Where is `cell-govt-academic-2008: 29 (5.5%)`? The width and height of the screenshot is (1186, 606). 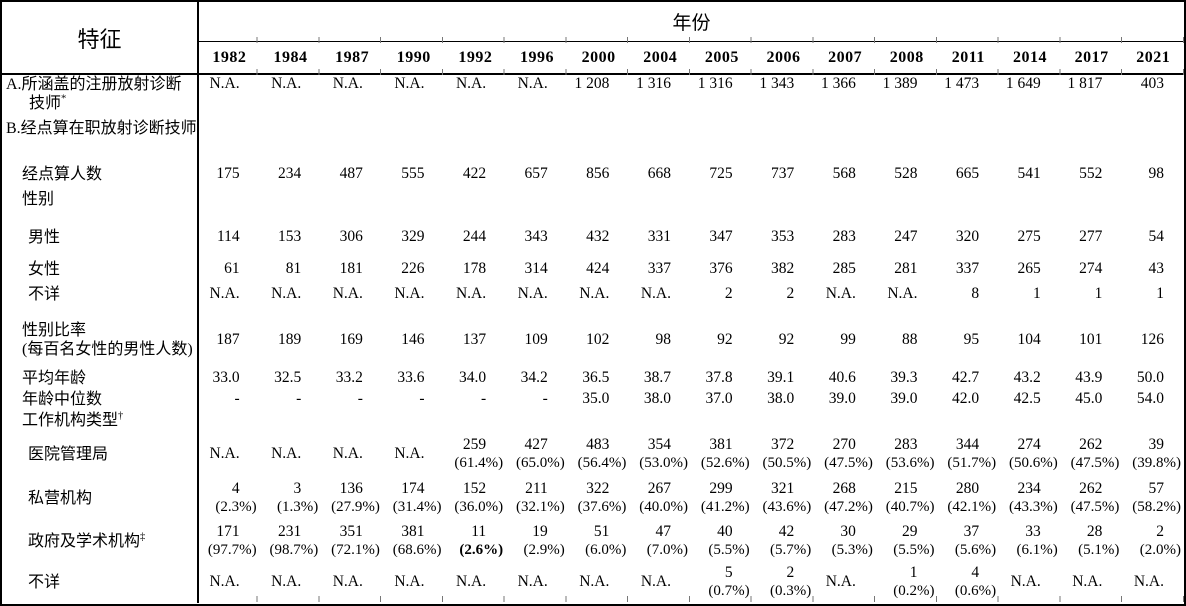
cell-govt-academic-2008: 29 (5.5%) is located at coordinates (914, 540).